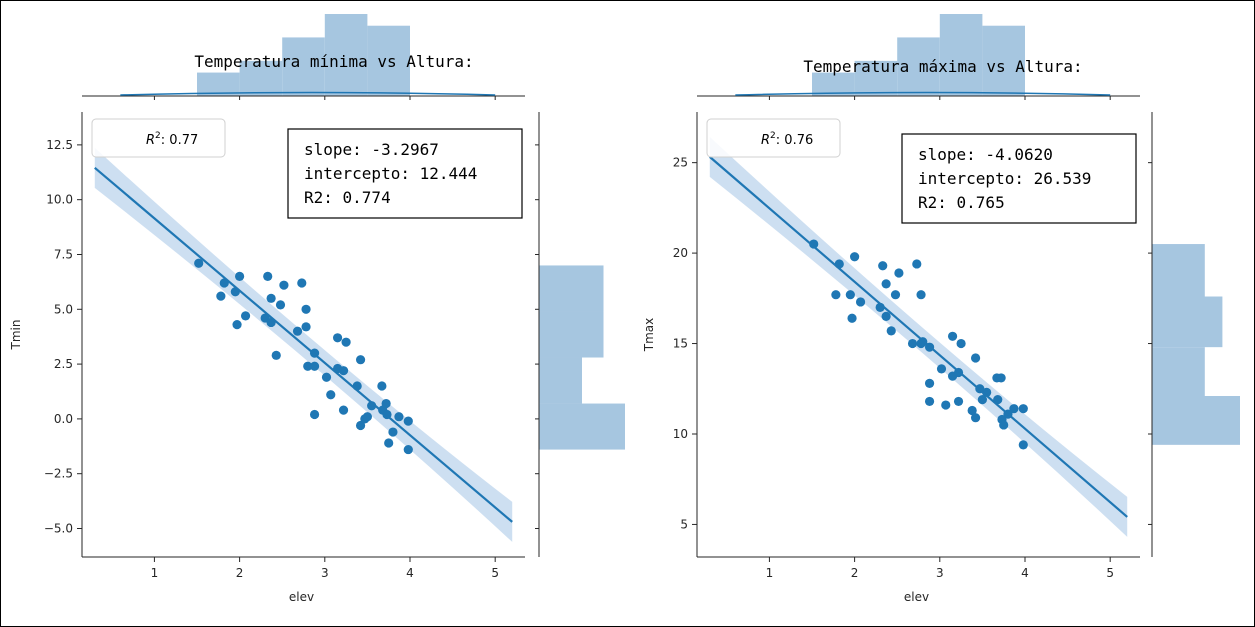 The image size is (1255, 627). Describe the element at coordinates (961, 202) in the screenshot. I see `stats-line: R2: 0.765` at that location.